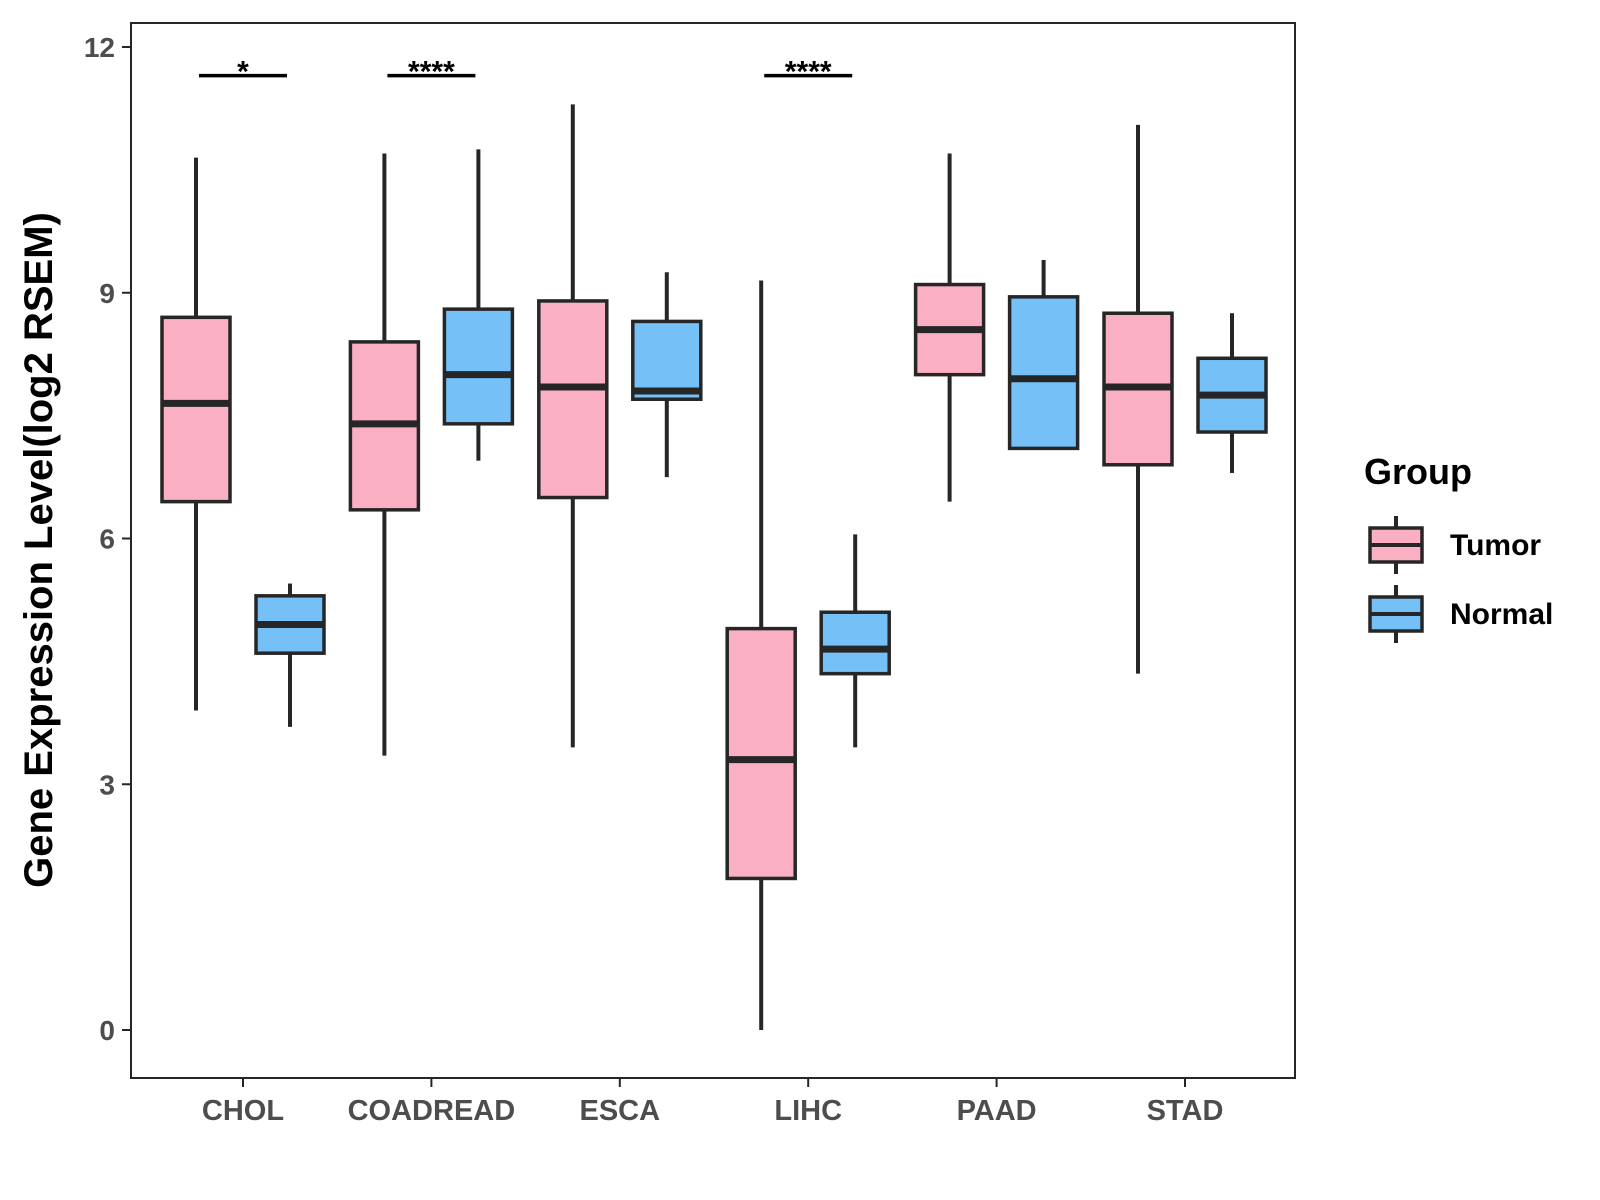  Describe the element at coordinates (432, 1111) in the screenshot. I see `x-tick-label: COADREAD` at that location.